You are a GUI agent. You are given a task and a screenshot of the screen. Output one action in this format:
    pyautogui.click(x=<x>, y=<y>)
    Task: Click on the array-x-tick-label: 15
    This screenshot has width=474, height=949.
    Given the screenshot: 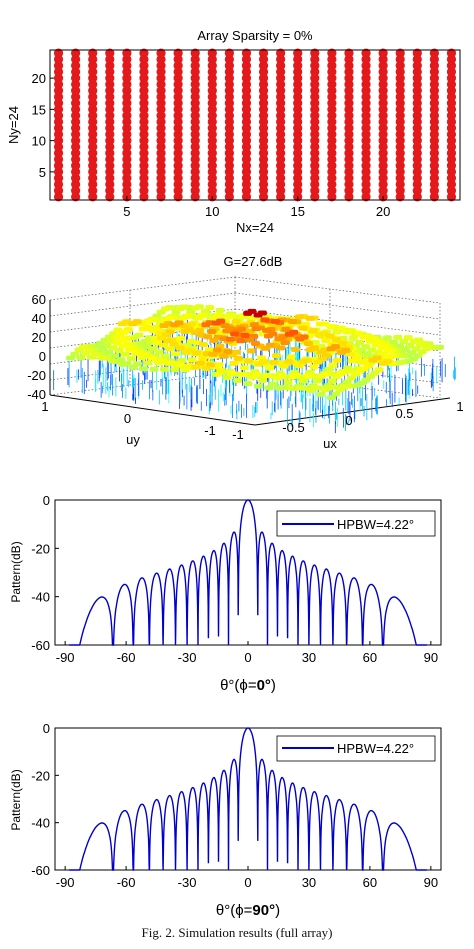 What is the action you would take?
    pyautogui.click(x=297, y=211)
    